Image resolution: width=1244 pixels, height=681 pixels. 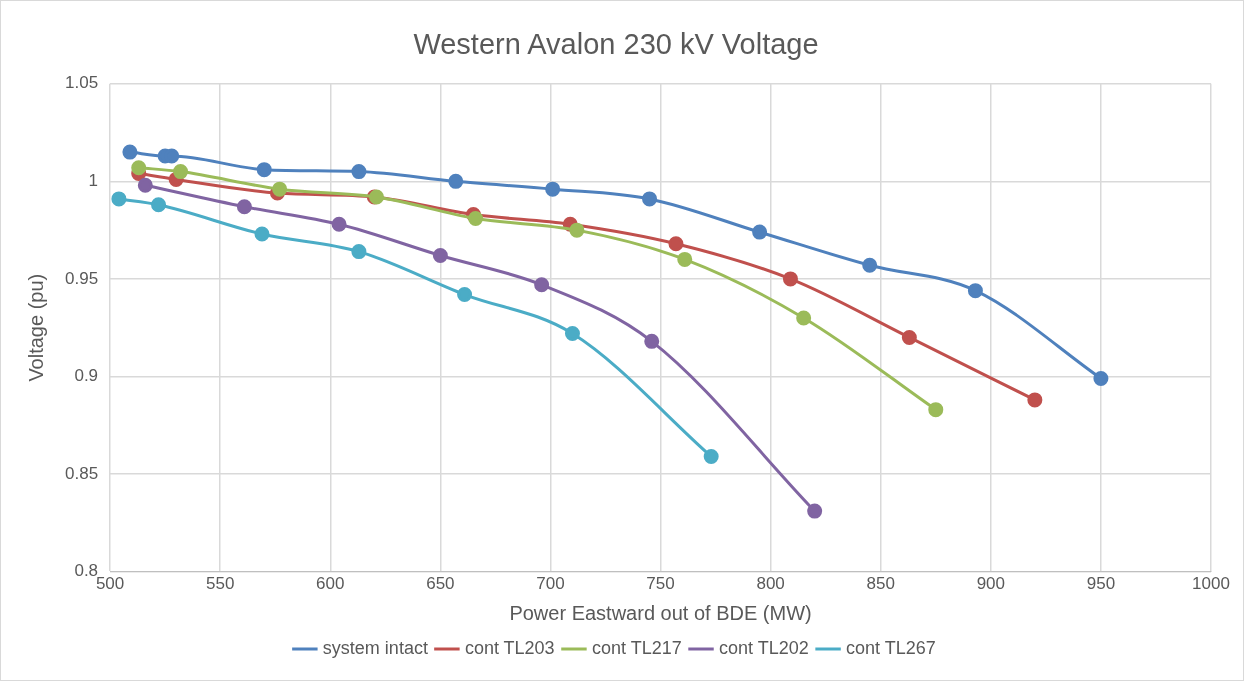 I want to click on x-tick-label: 800, so click(x=770, y=584).